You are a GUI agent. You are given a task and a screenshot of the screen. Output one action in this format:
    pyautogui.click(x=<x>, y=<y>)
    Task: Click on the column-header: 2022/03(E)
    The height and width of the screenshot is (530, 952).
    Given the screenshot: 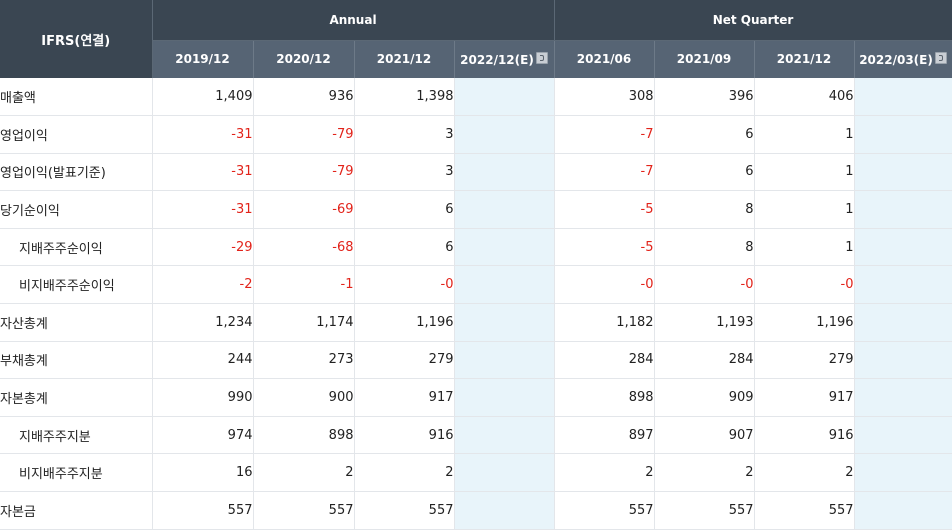 What is the action you would take?
    pyautogui.click(x=903, y=59)
    